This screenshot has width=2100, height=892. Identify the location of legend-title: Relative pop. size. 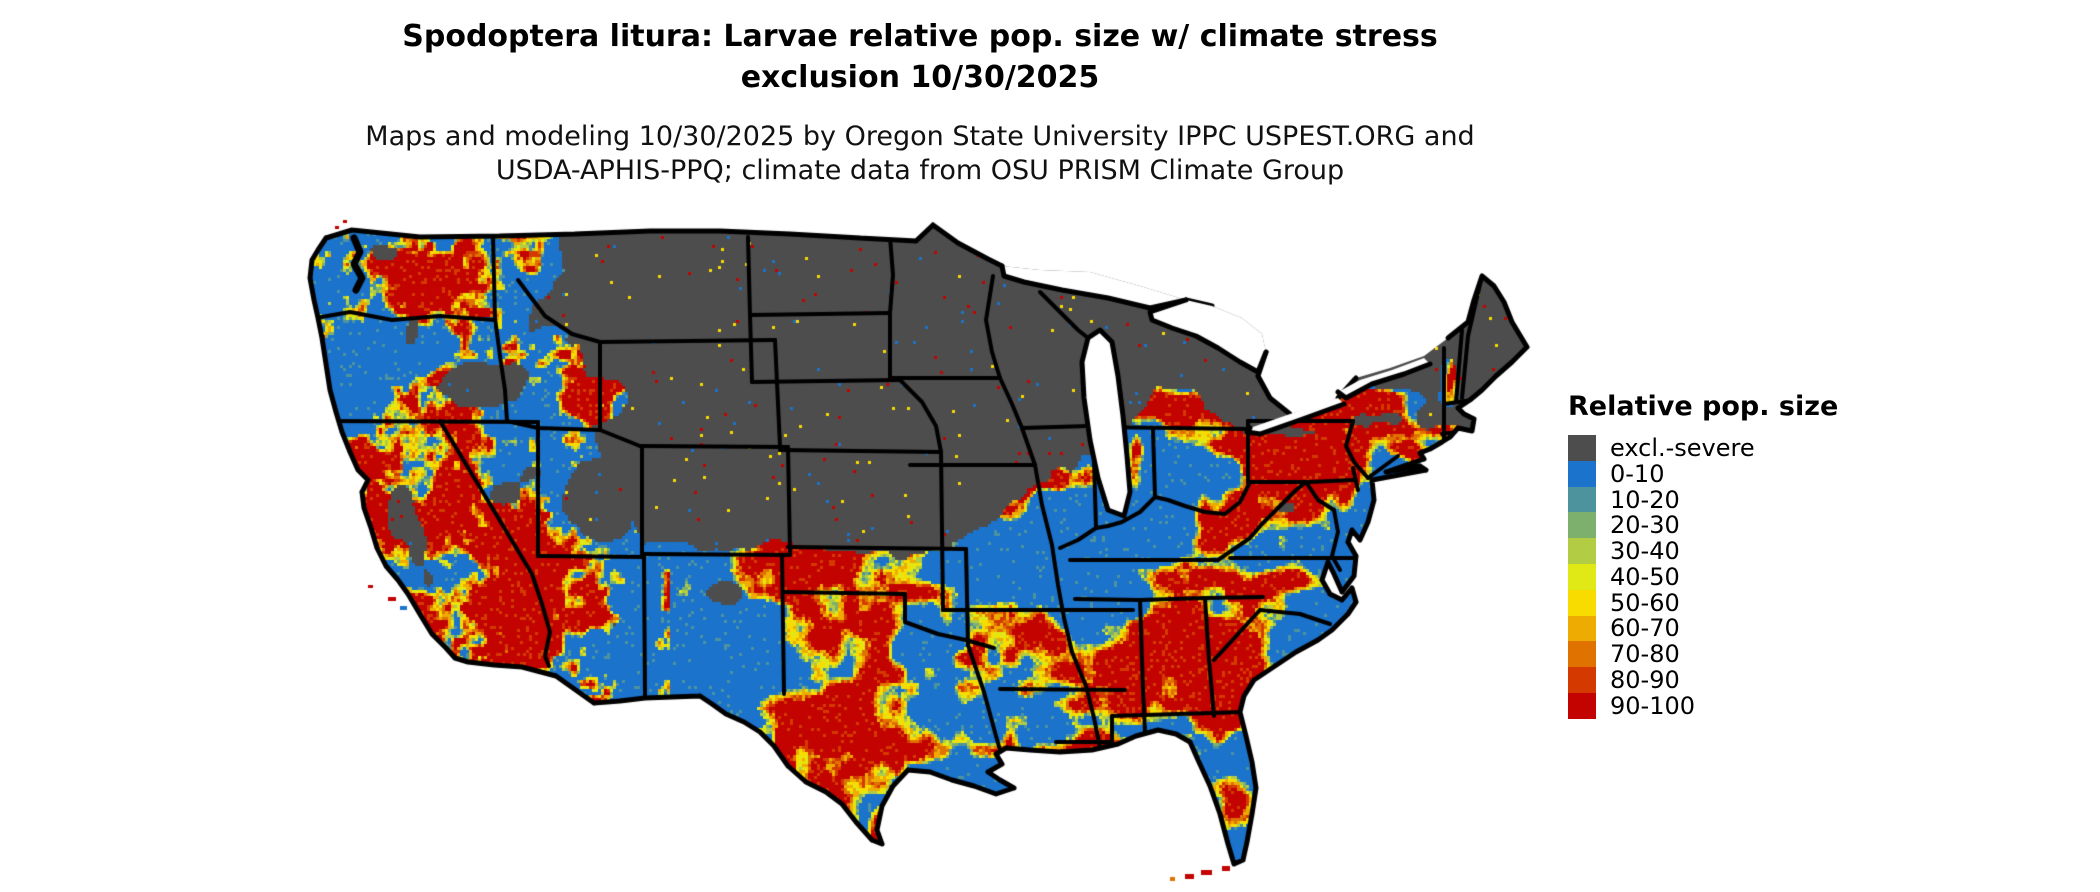
(1703, 406).